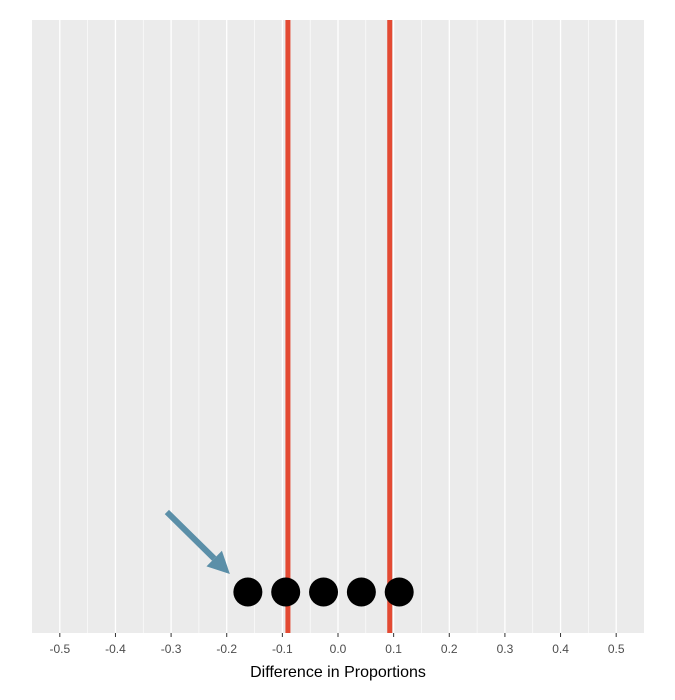  What do you see at coordinates (190, 535) in the screenshot?
I see `arrow-shaft` at bounding box center [190, 535].